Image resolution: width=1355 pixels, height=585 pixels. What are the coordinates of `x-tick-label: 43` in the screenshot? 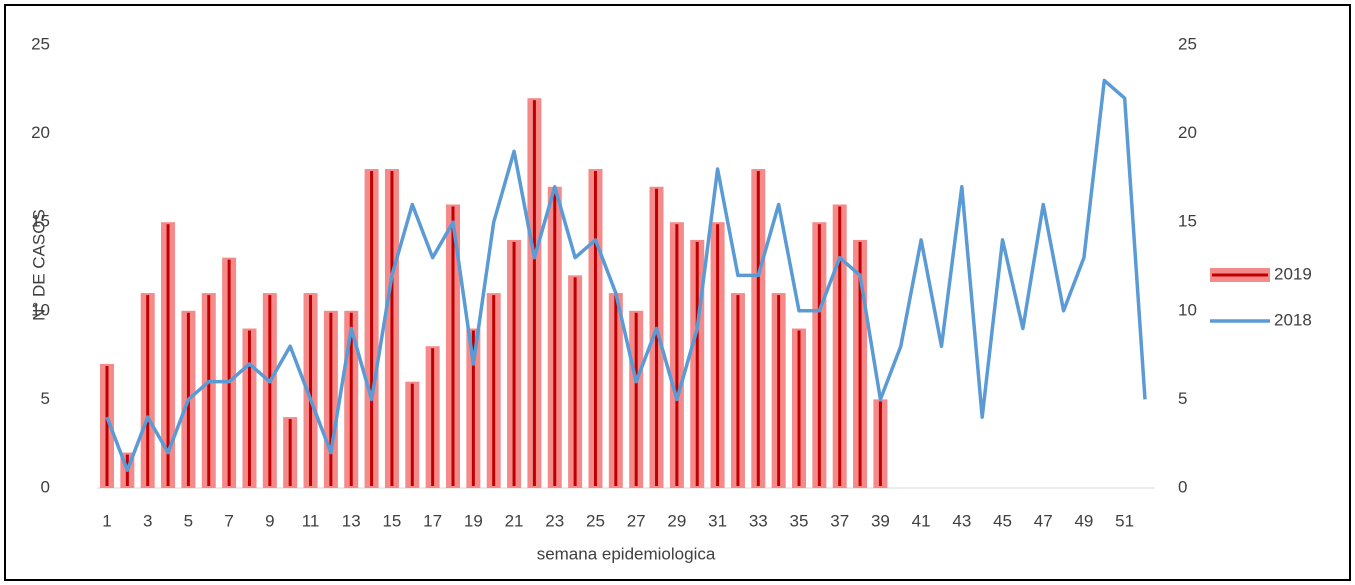 It's located at (961, 520).